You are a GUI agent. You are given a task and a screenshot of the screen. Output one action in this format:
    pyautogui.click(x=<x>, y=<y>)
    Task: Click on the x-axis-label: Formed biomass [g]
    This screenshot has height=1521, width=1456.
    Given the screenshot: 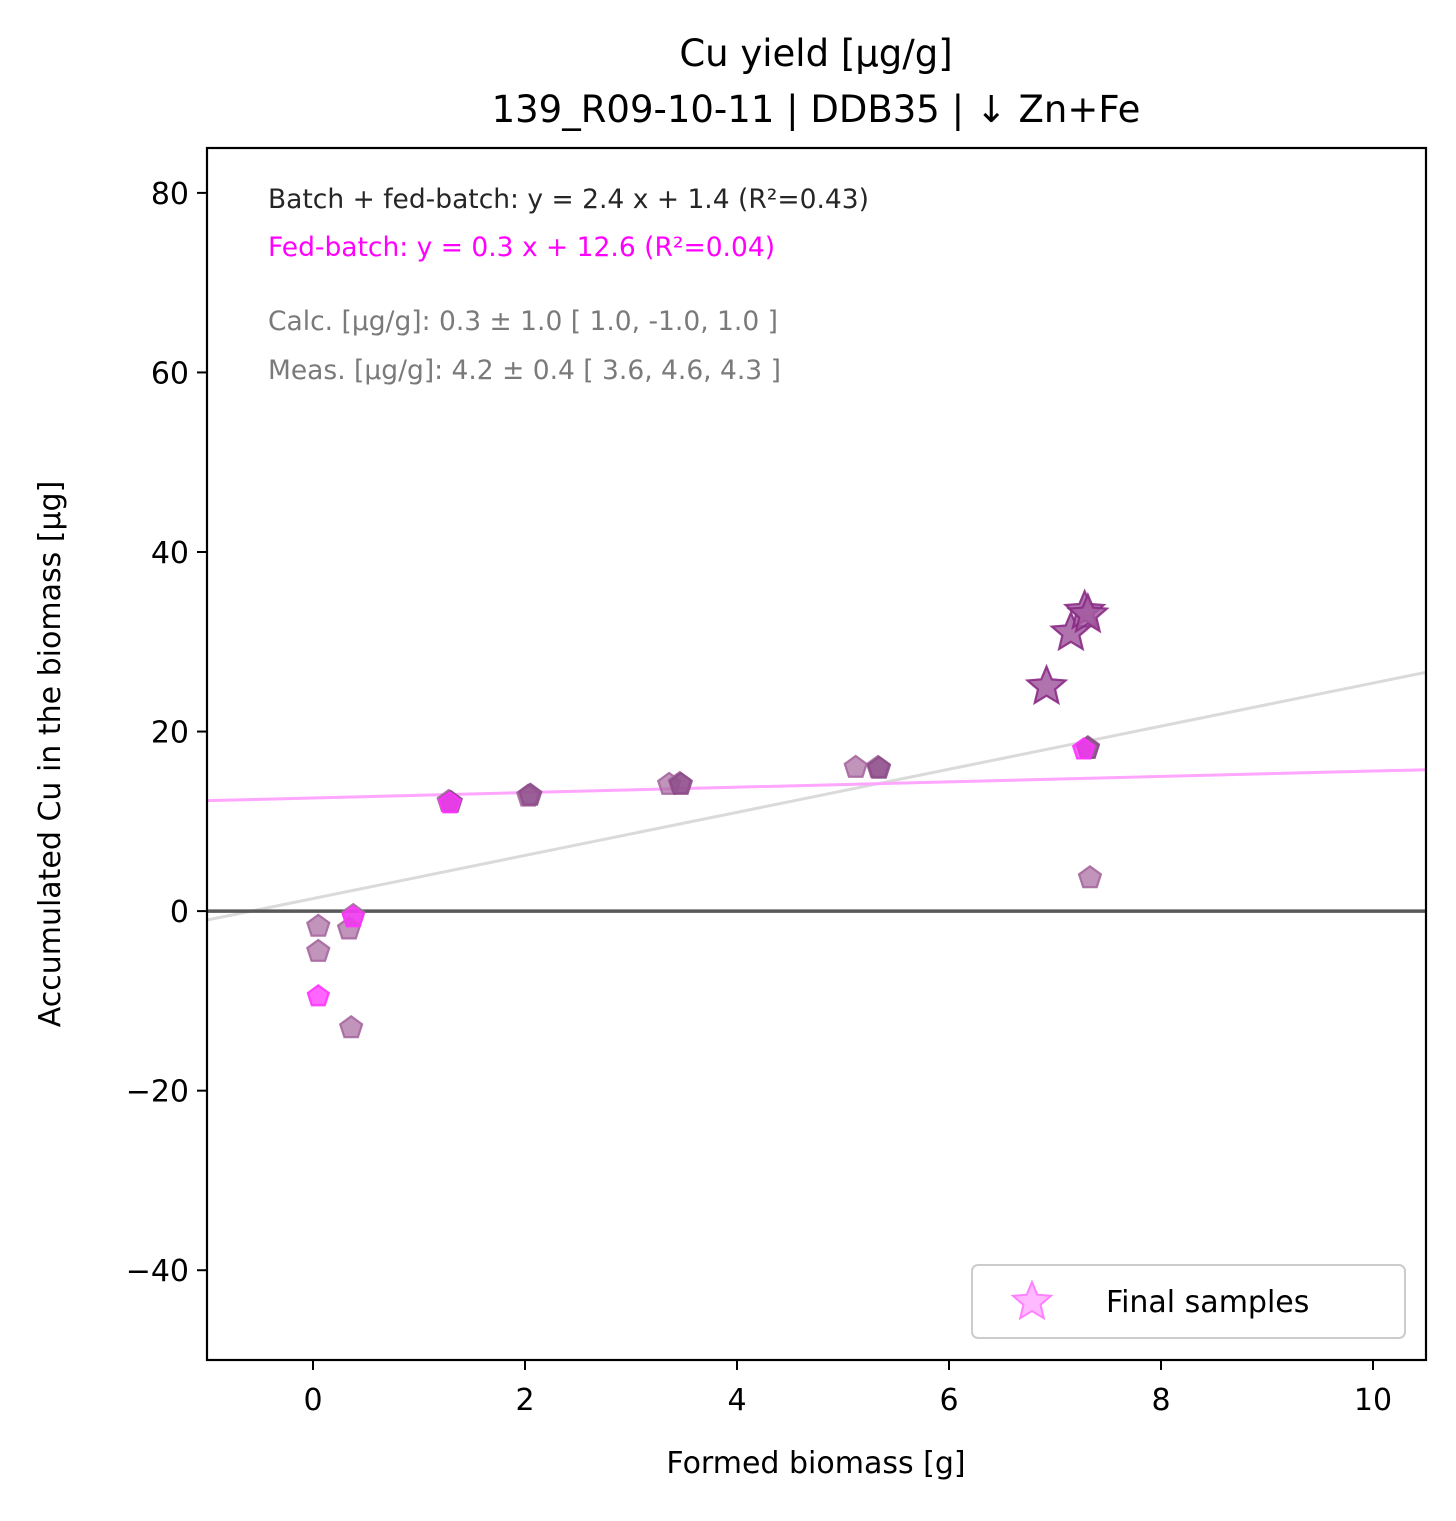 What is the action you would take?
    pyautogui.click(x=815, y=1463)
    